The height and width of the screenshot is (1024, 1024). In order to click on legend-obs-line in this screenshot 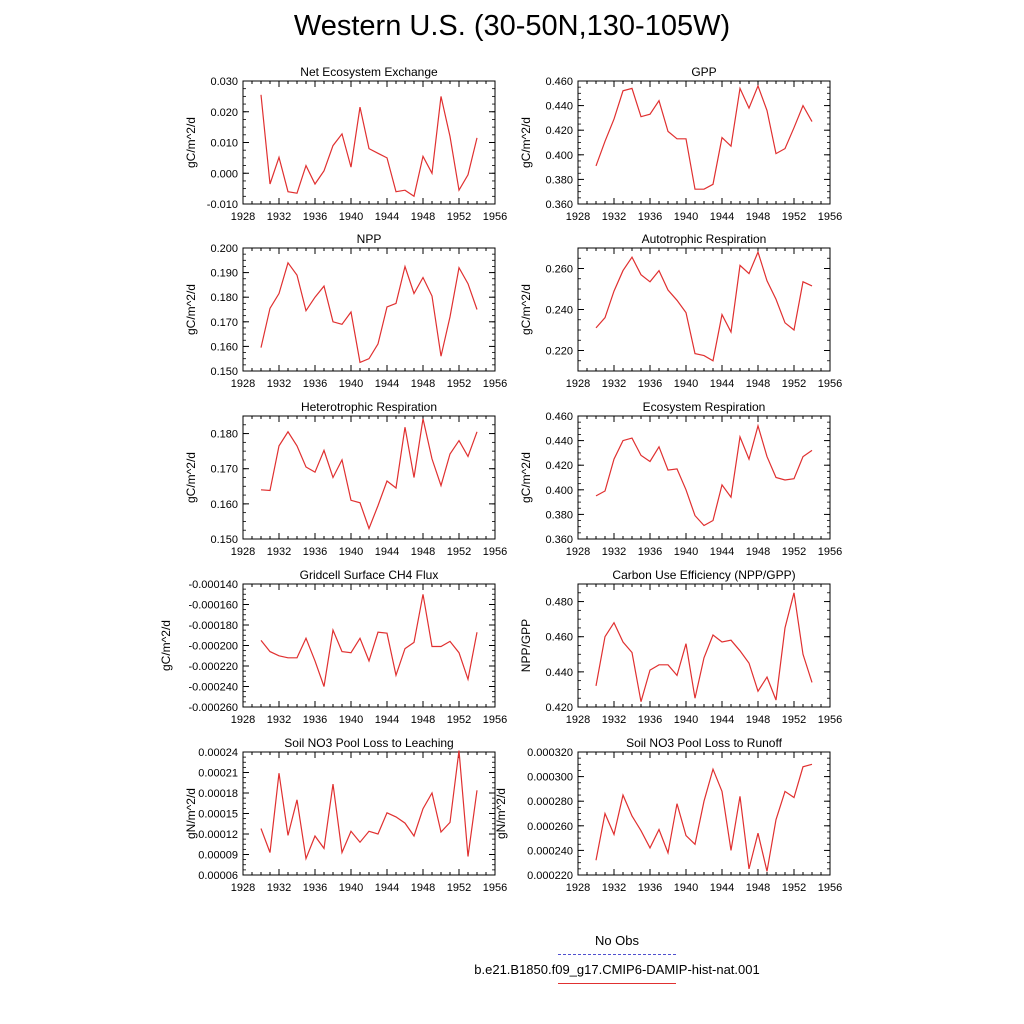, I will do `click(617, 954)`.